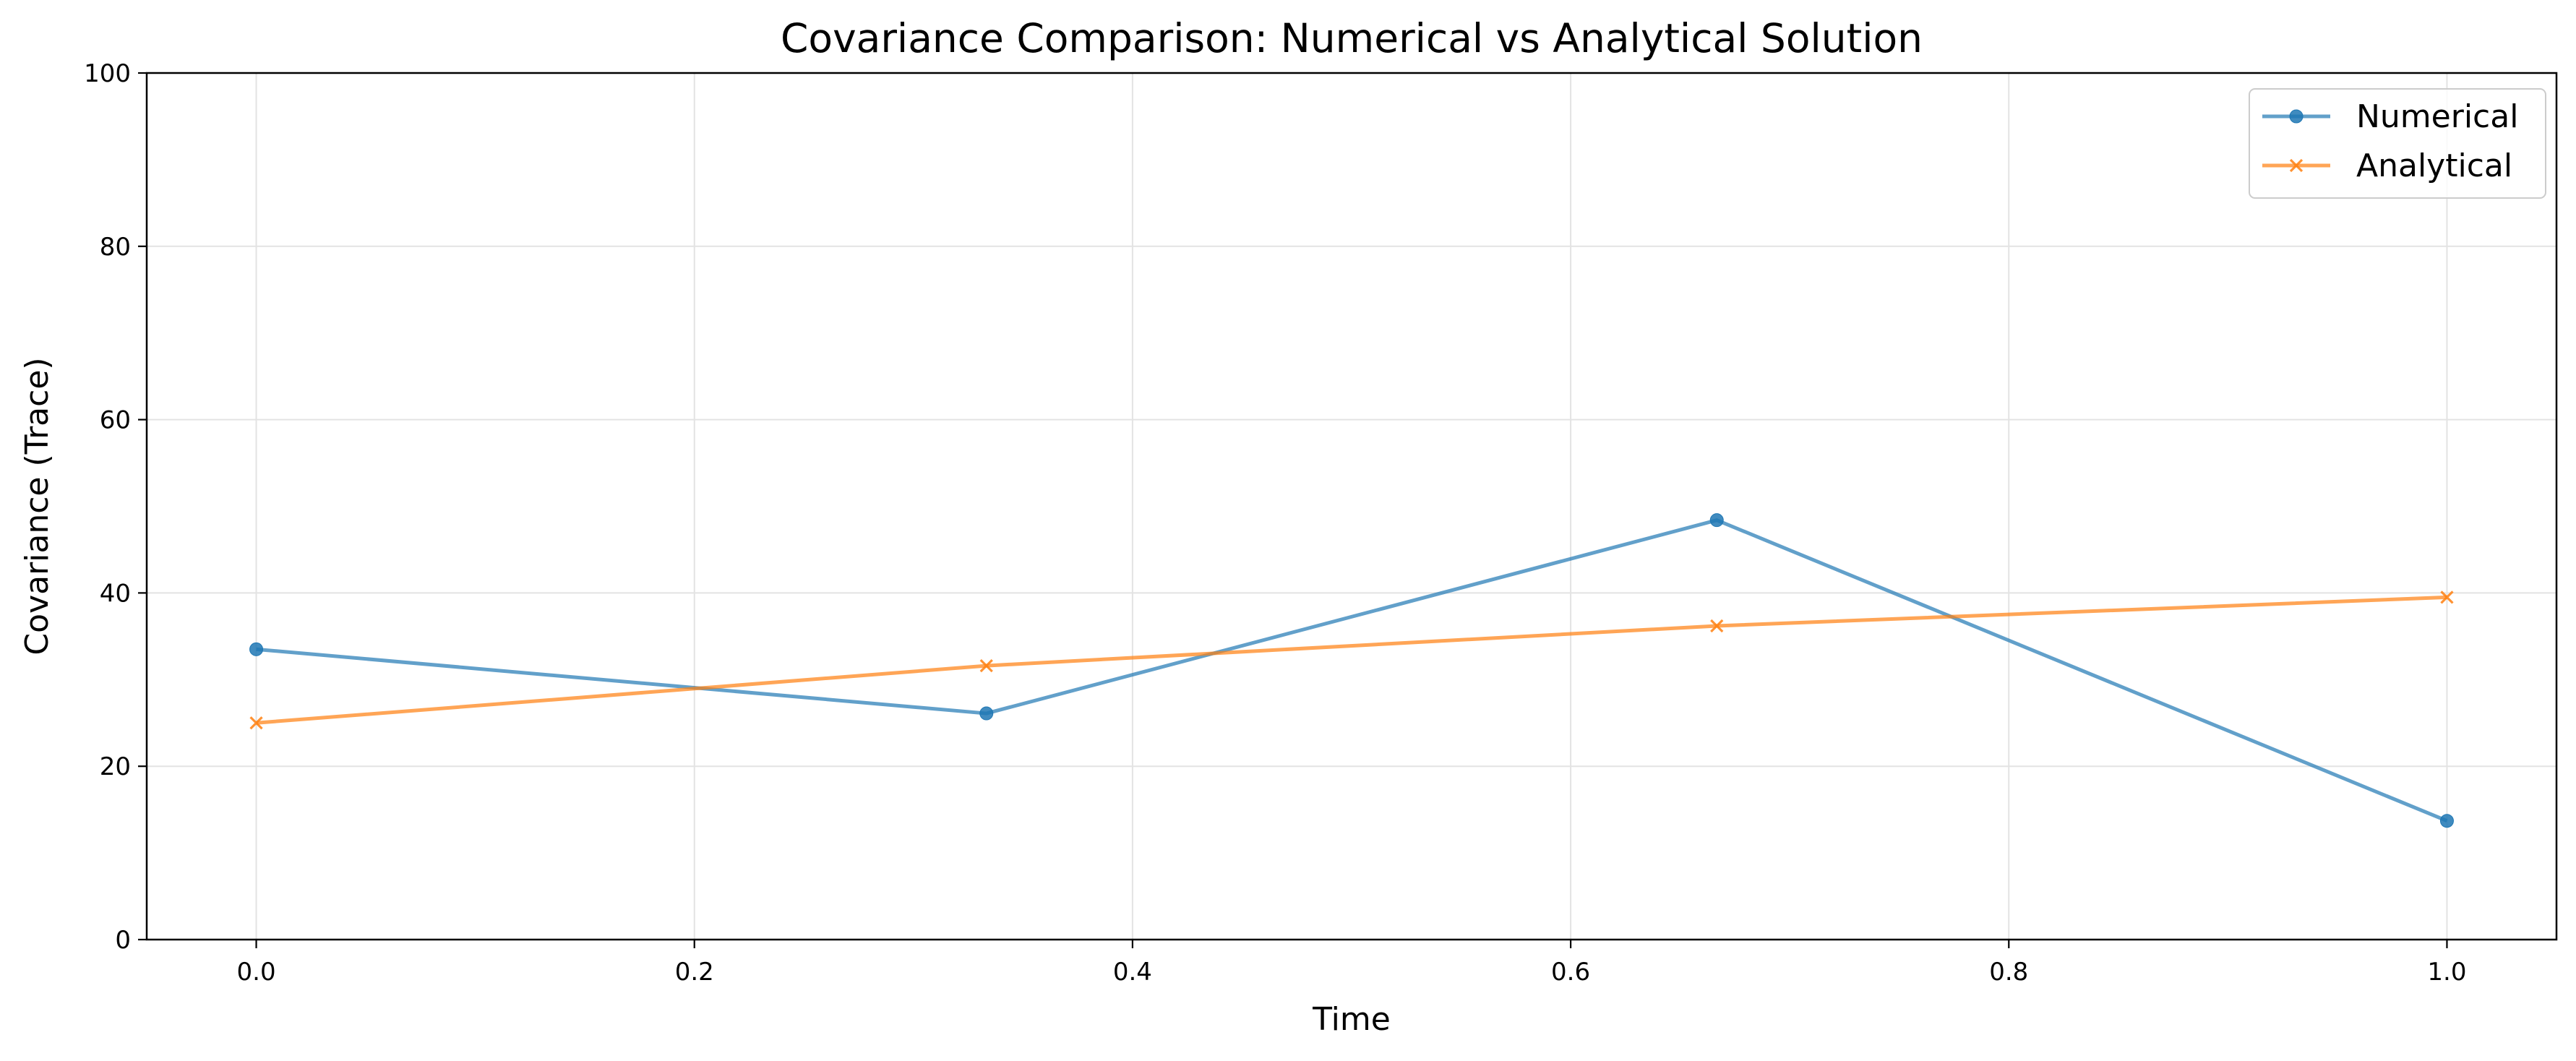 This screenshot has height=1061, width=2576. I want to click on series-line-analytical, so click(1352, 660).